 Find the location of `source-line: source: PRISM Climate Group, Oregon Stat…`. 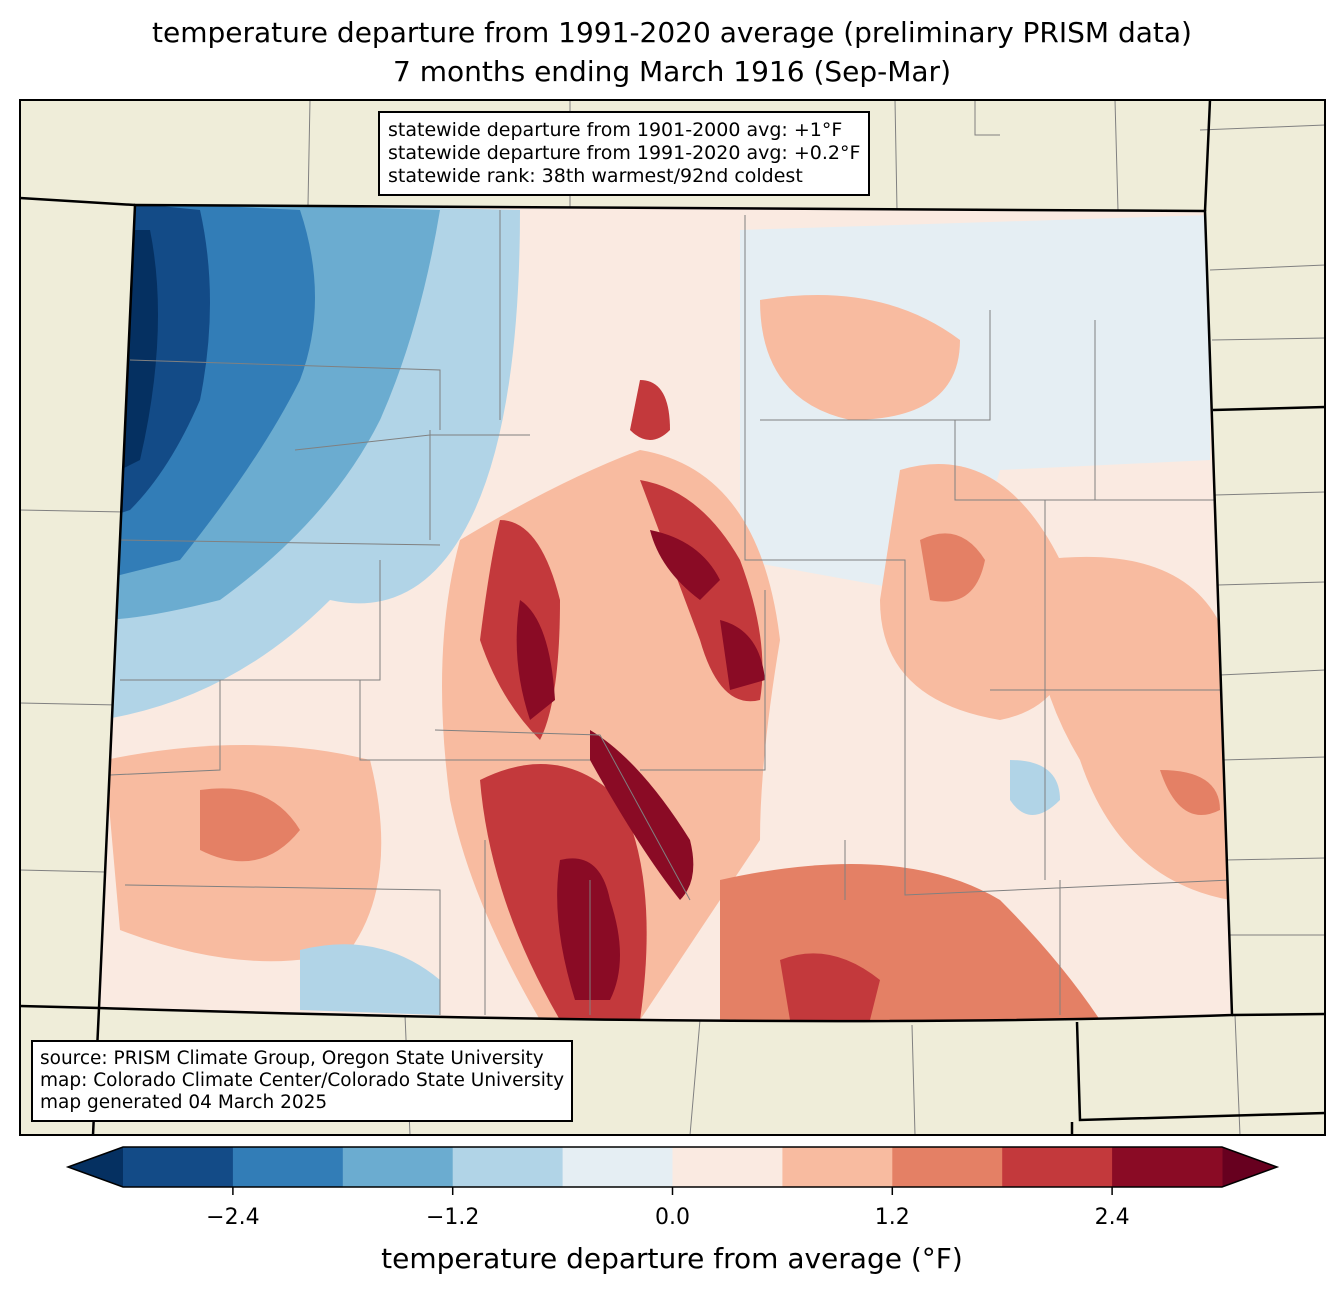

source-line: source: PRISM Climate Group, Oregon Stat… is located at coordinates (292, 1058).